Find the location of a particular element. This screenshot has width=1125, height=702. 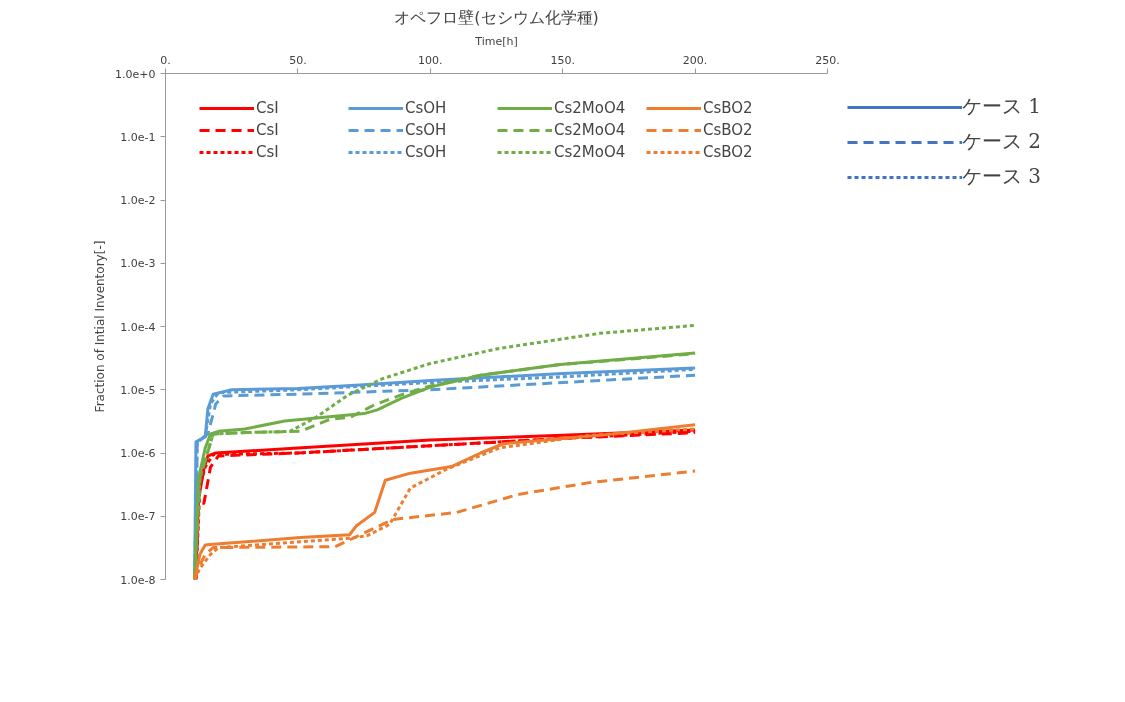

x-tick-label: 0. is located at coordinates (165, 60).